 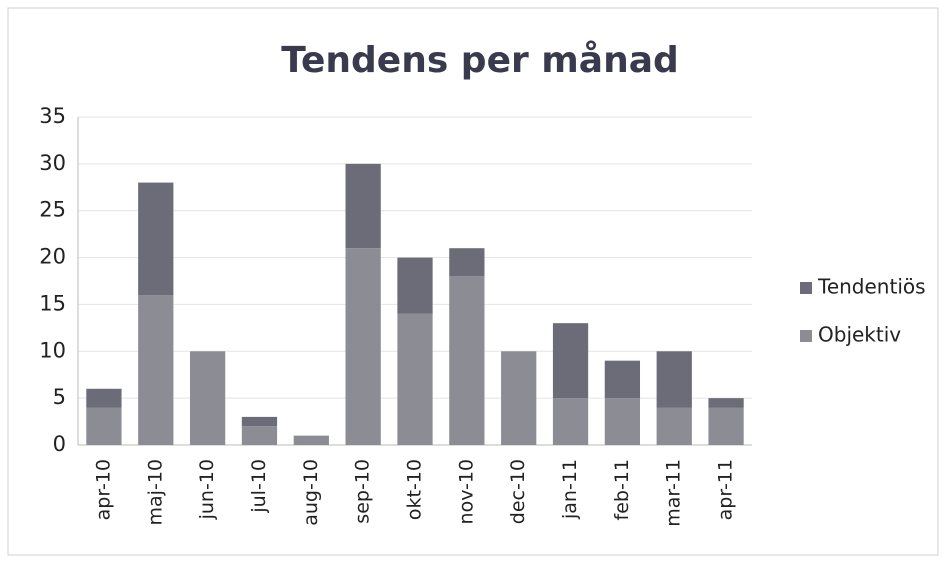 I want to click on x-tick-label: apr-11, so click(x=726, y=489).